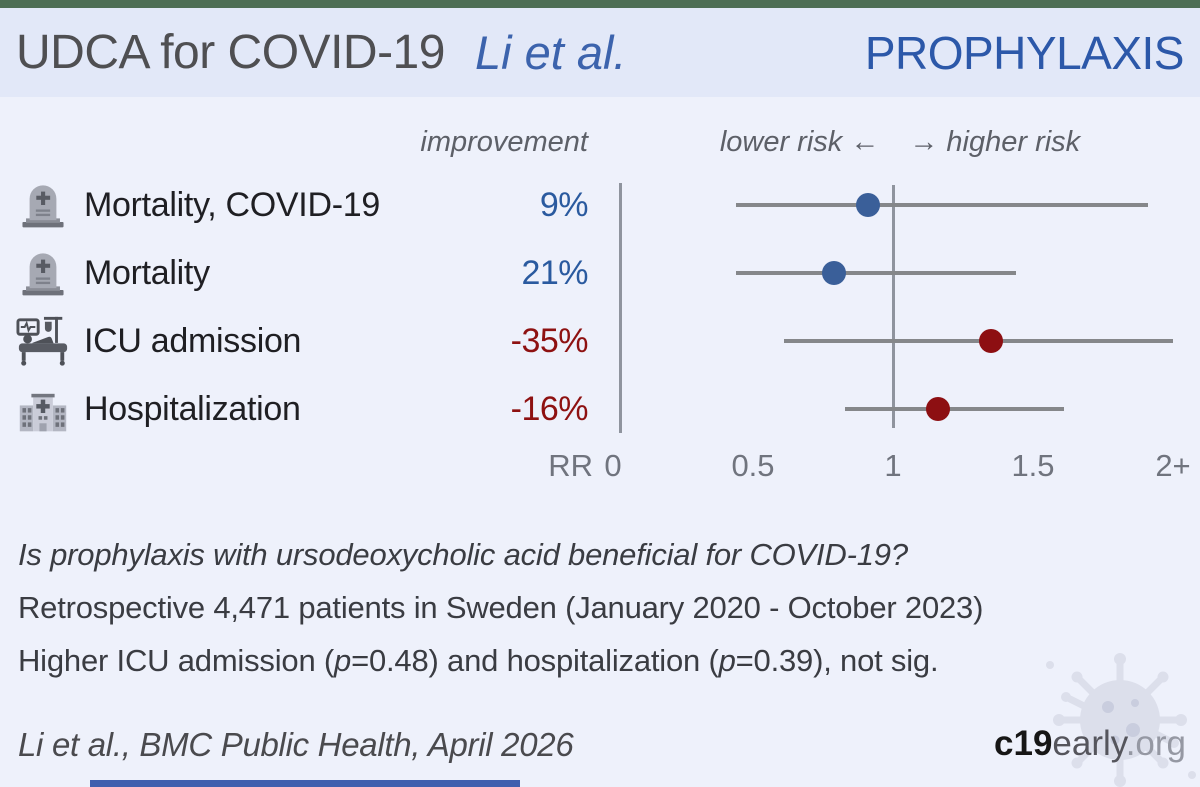 This screenshot has height=787, width=1200. I want to click on outcome-label: Hospitalization, so click(192, 408).